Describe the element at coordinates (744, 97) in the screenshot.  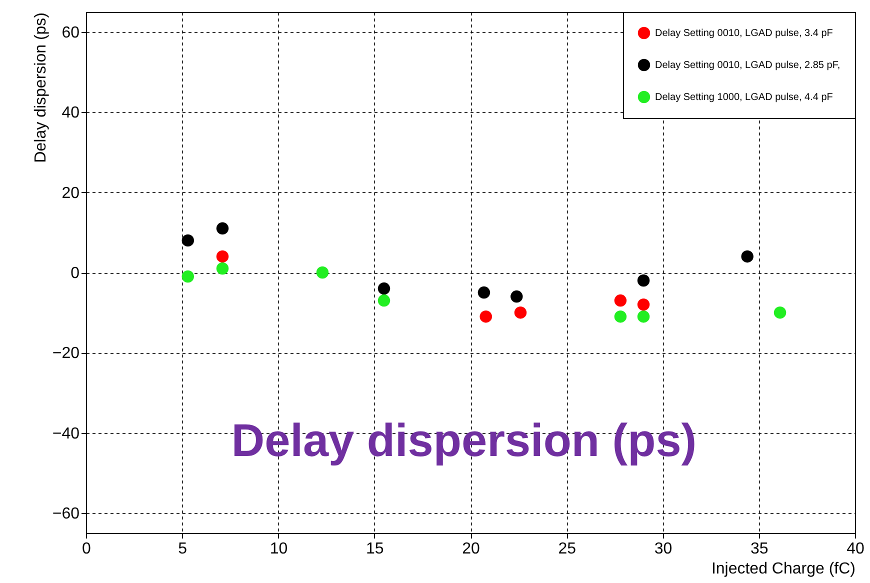
I see `legend-label: Delay Setting 1000, LGAD pulse, 4.4 pF` at that location.